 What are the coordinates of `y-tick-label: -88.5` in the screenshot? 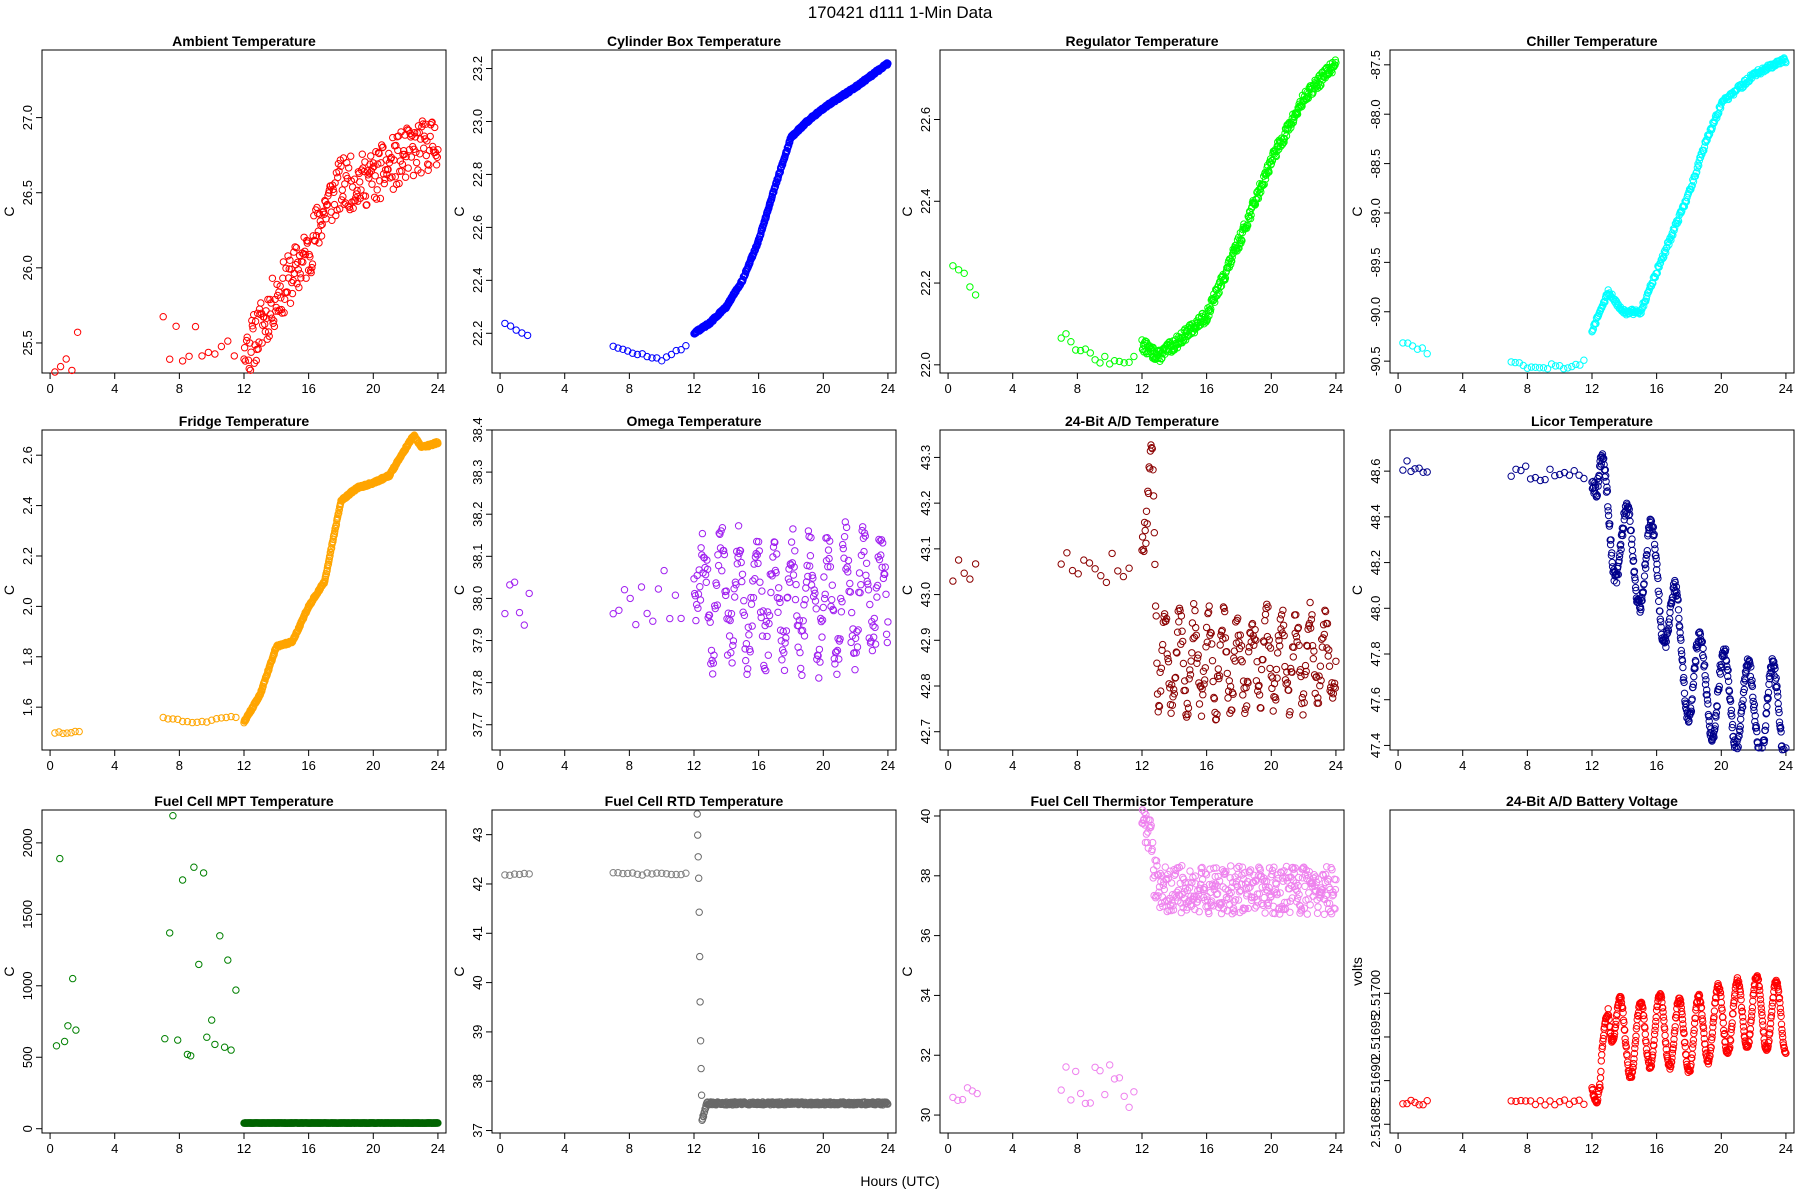 It's located at (1375, 164).